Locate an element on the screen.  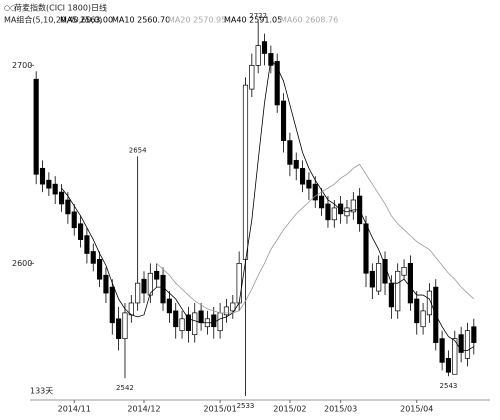
x-tick-label: 2015/04 is located at coordinates (416, 409).